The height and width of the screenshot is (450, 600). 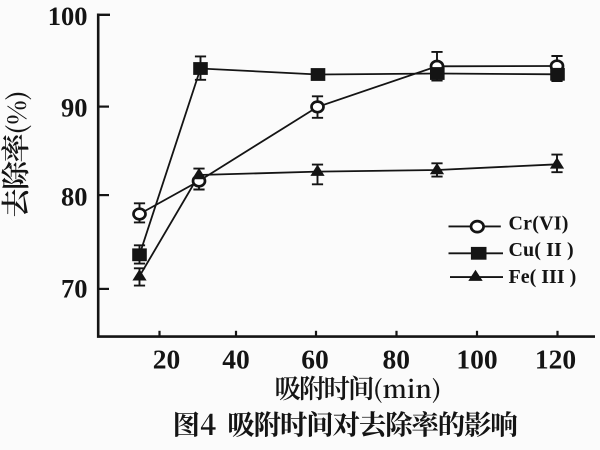 I want to click on svg-text: 120, so click(x=555, y=359).